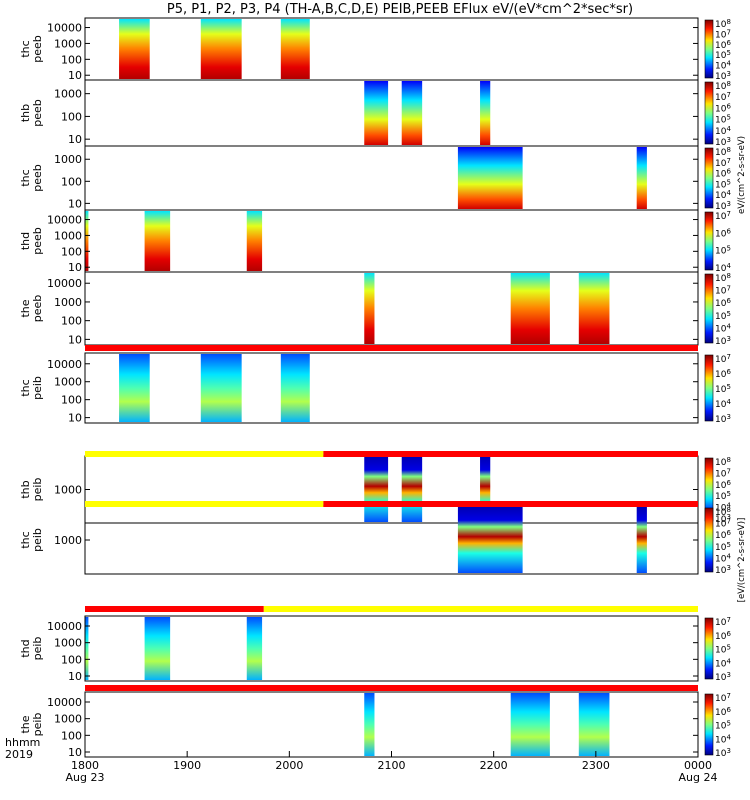 The width and height of the screenshot is (750, 800). Describe the element at coordinates (723, 278) in the screenshot. I see `colorbar-tick-label: 10⁸` at that location.